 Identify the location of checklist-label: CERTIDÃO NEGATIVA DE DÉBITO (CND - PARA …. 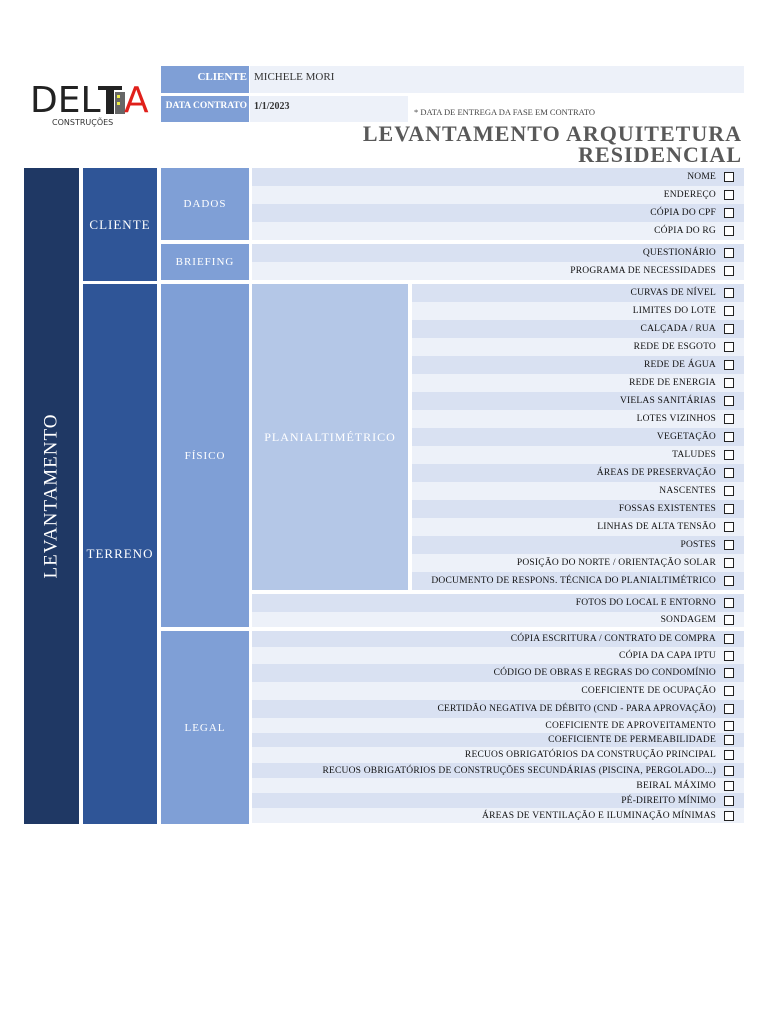
(576, 709).